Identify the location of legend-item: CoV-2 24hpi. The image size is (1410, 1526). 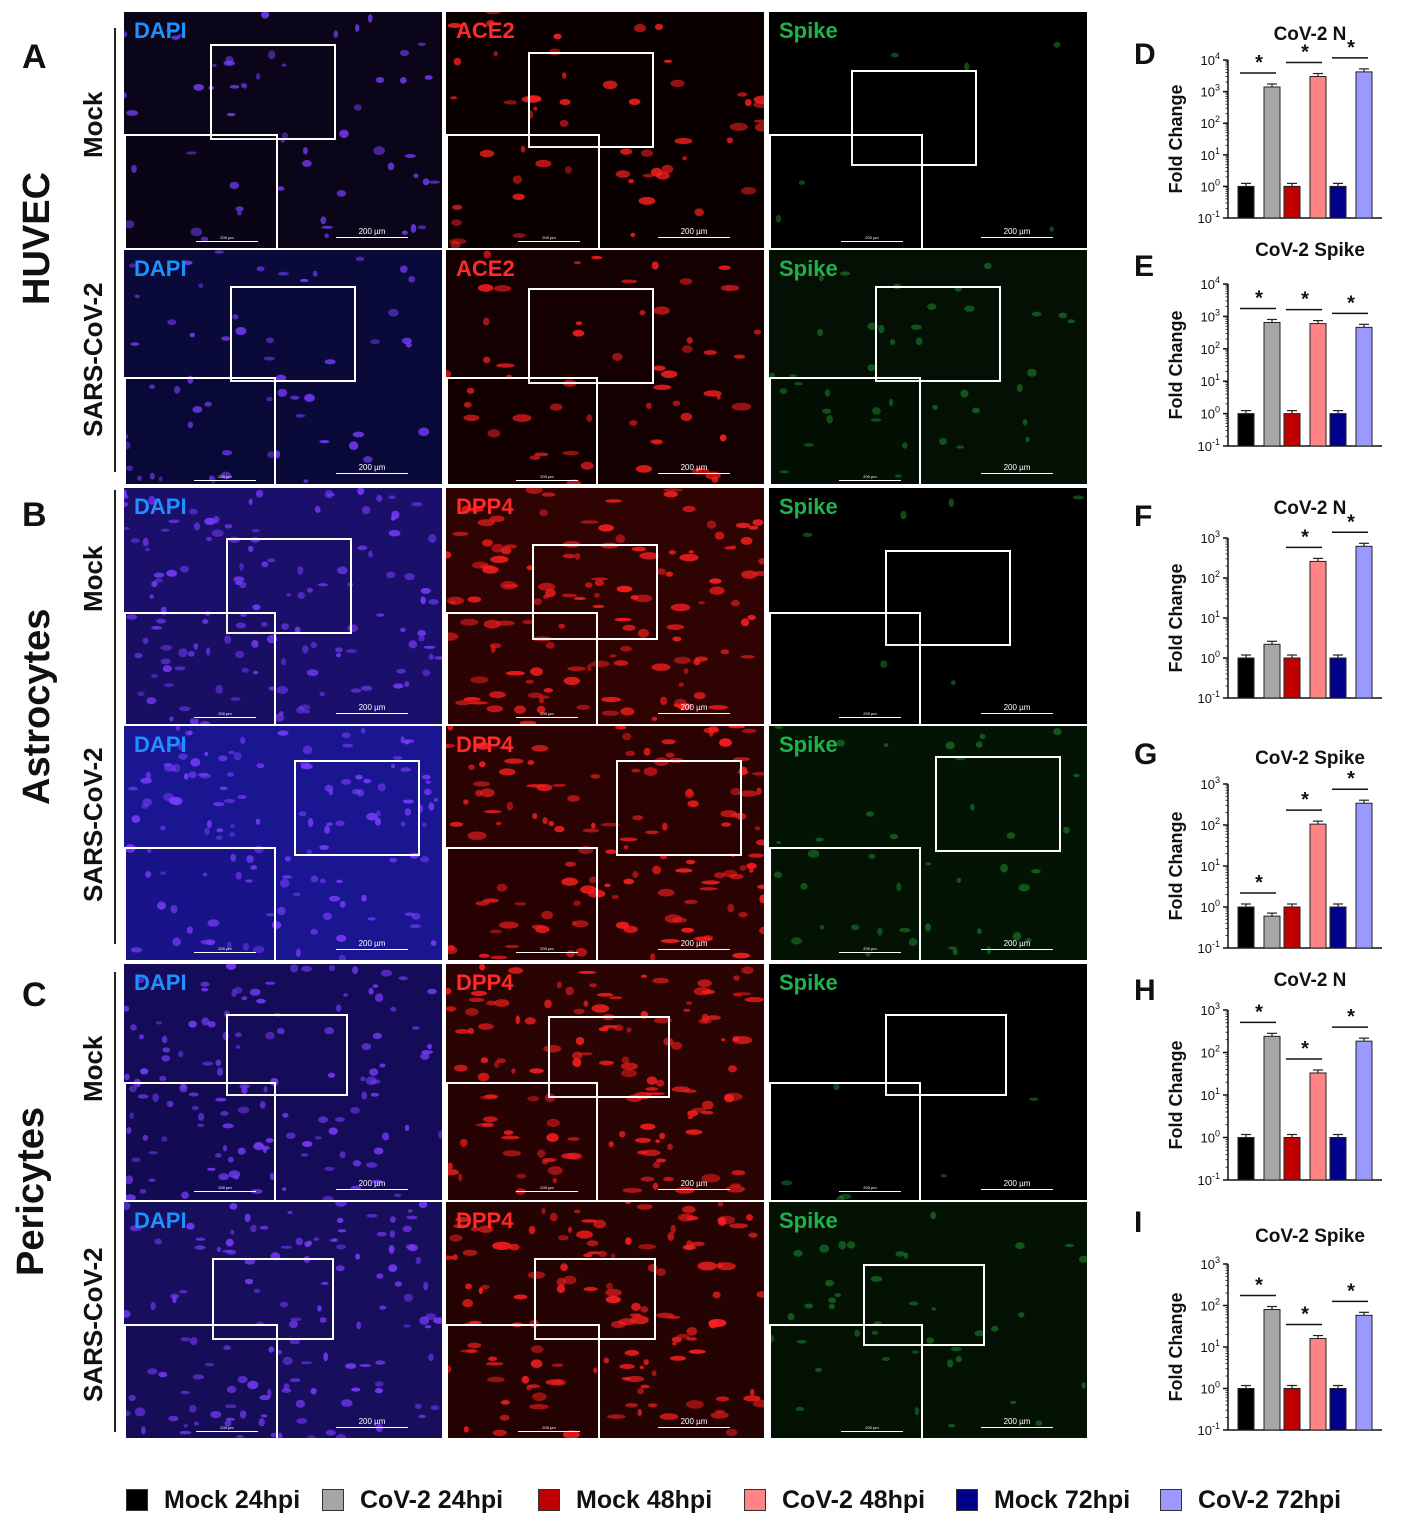
(412, 1500).